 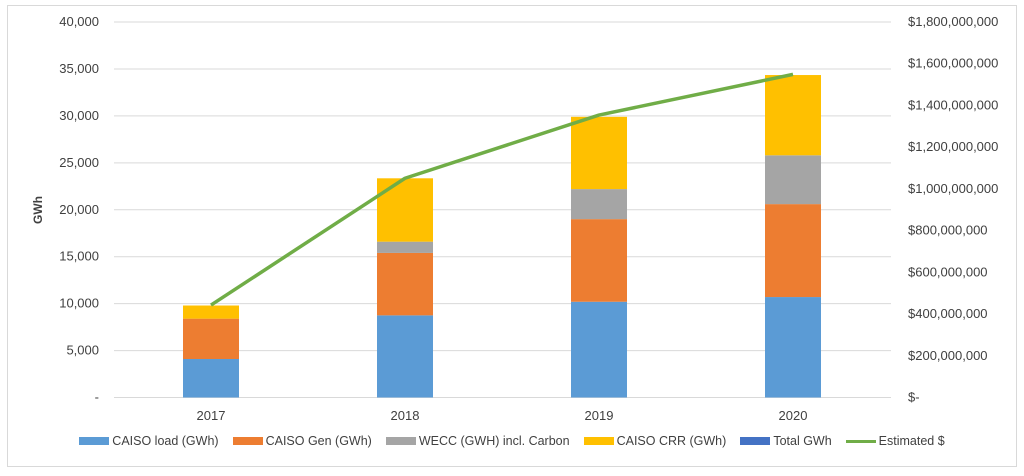 What do you see at coordinates (82, 350) in the screenshot?
I see `y-tick-label: 5,000` at bounding box center [82, 350].